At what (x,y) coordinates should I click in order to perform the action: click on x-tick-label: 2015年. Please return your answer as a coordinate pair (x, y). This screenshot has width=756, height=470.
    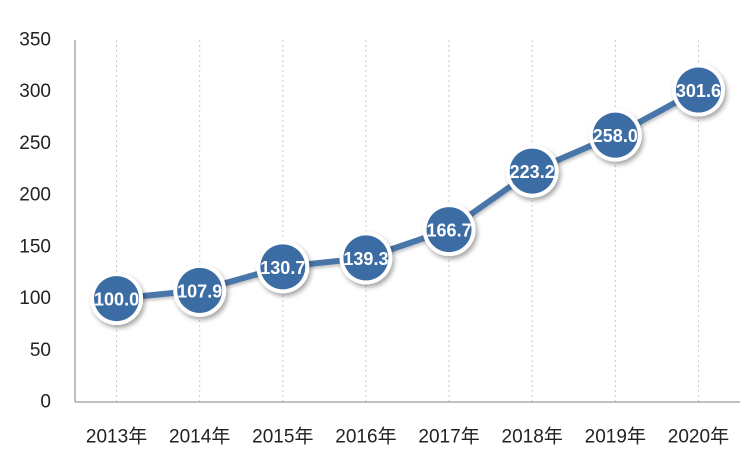
    Looking at the image, I should click on (282, 437).